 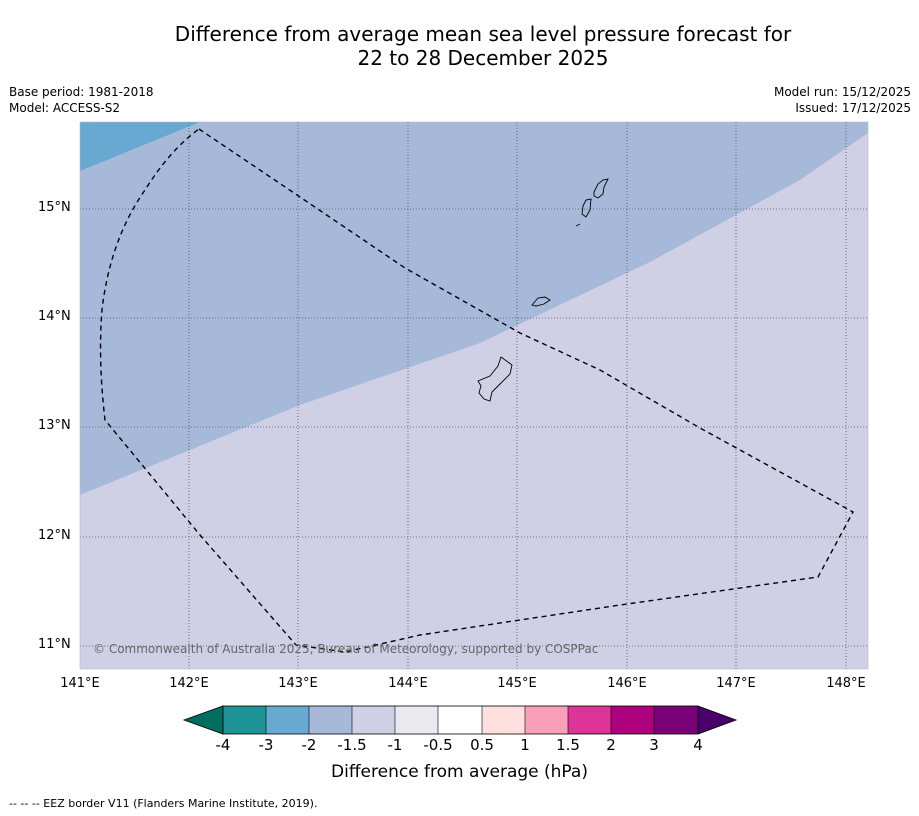 I want to click on colorbar-tick: 1, so click(x=525, y=745).